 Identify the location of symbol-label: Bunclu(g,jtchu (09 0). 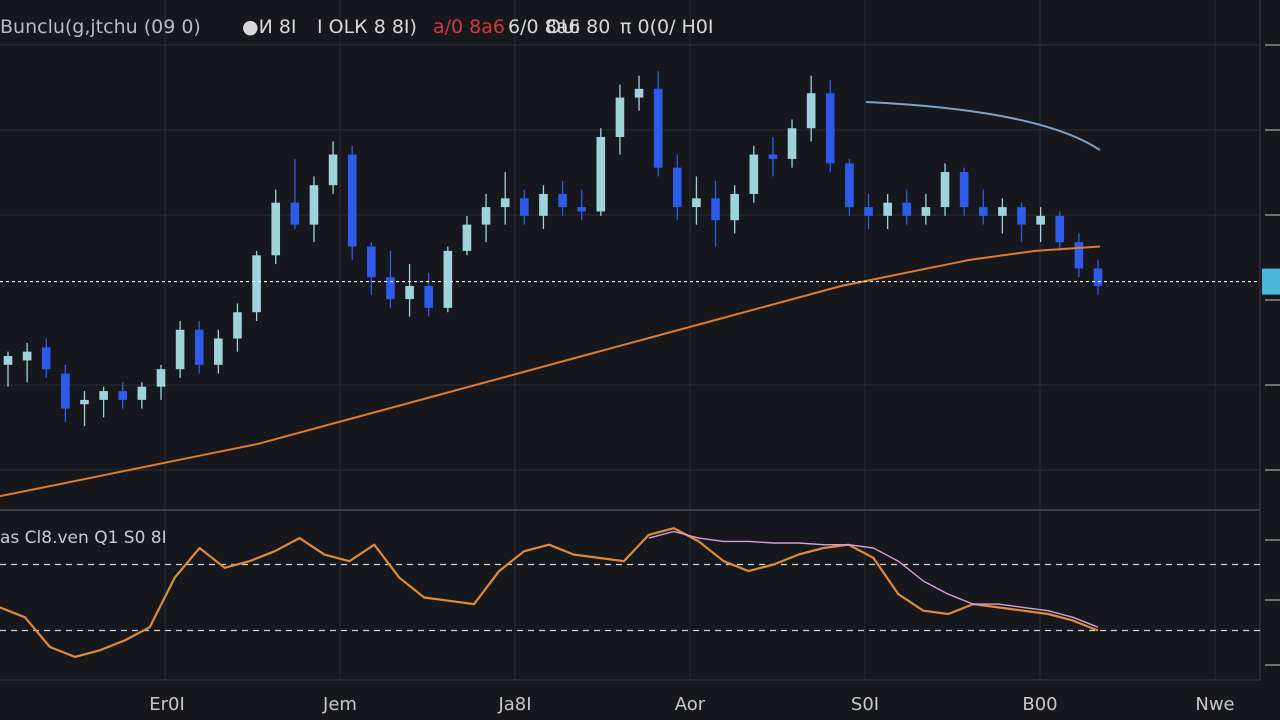
(100, 27).